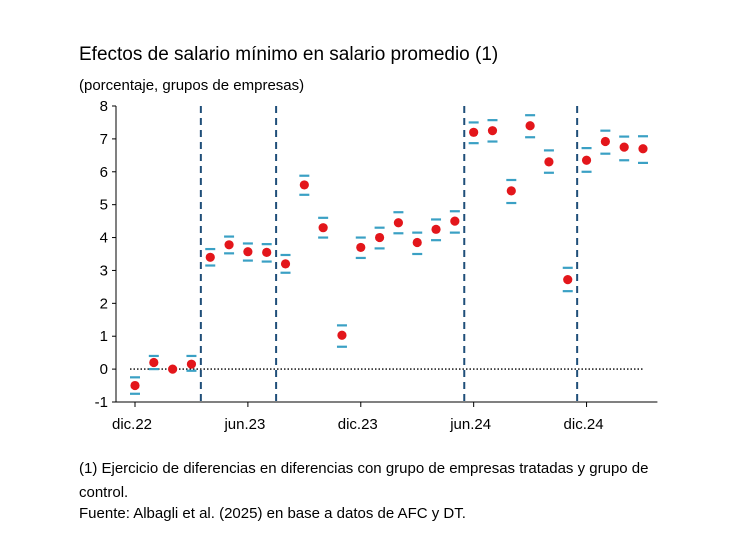 The image size is (756, 534). What do you see at coordinates (104, 172) in the screenshot?
I see `y-tick-label: 6` at bounding box center [104, 172].